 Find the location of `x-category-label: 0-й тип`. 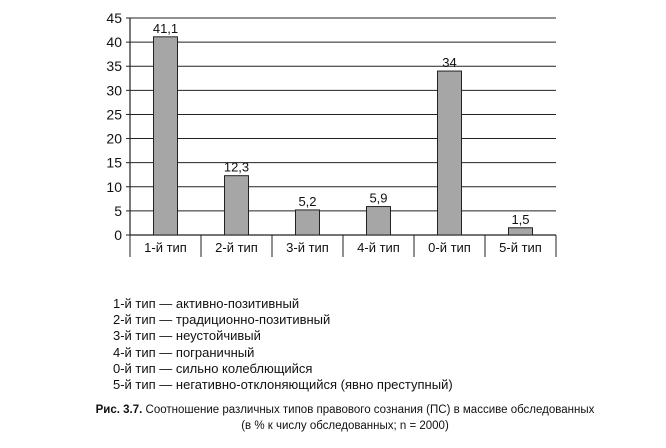

x-category-label: 0-й тип is located at coordinates (449, 247).